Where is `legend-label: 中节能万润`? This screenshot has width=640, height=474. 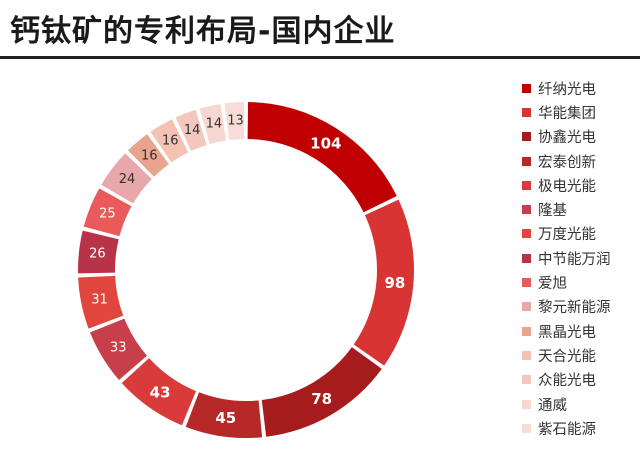
legend-label: 中节能万润 is located at coordinates (574, 259).